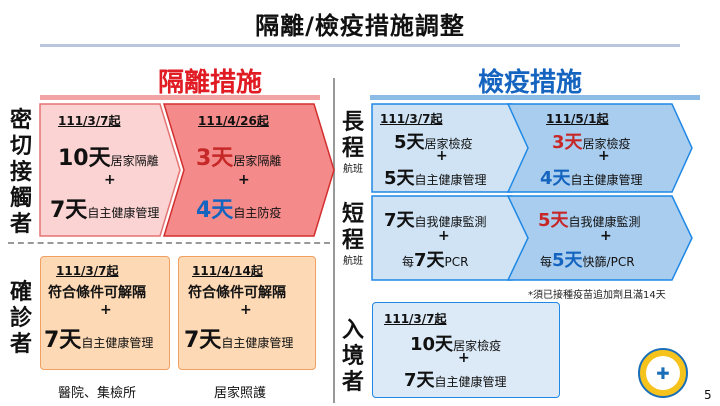  Describe the element at coordinates (237, 293) in the screenshot. I see `confirmed-home-line1: 符合條件可解隔` at that location.